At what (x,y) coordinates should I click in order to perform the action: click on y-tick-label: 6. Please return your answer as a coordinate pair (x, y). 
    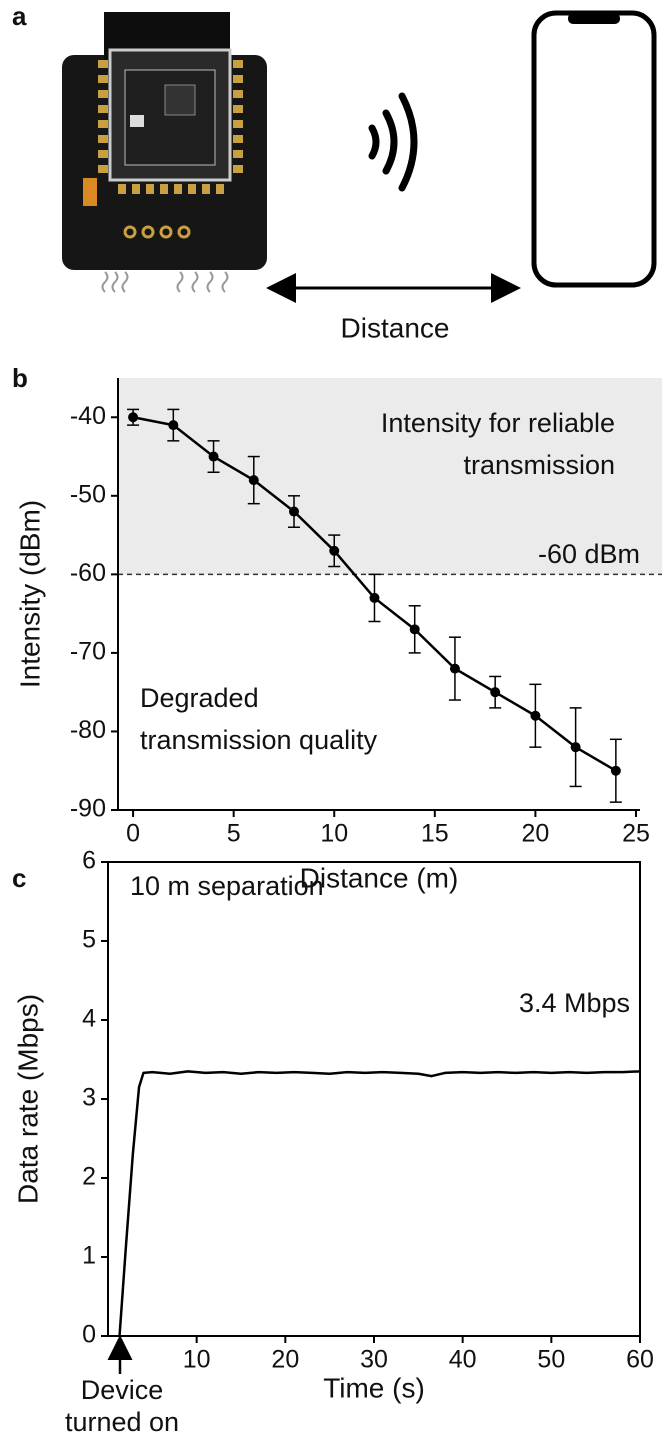
    Looking at the image, I should click on (89, 861).